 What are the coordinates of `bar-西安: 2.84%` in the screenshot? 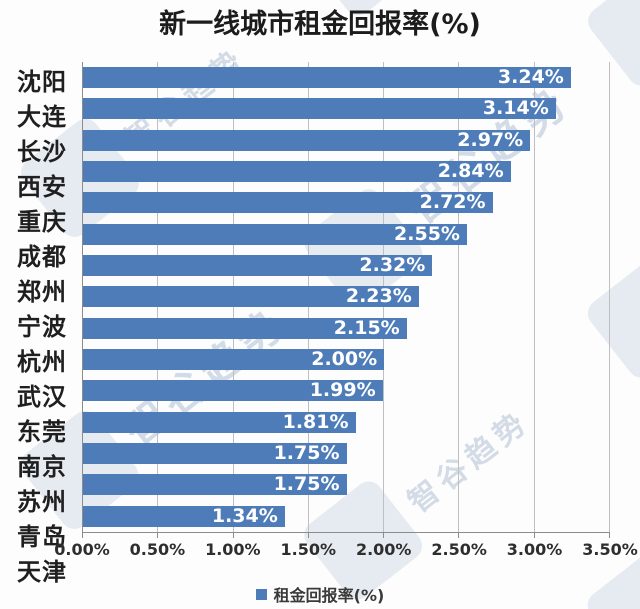 It's located at (297, 171).